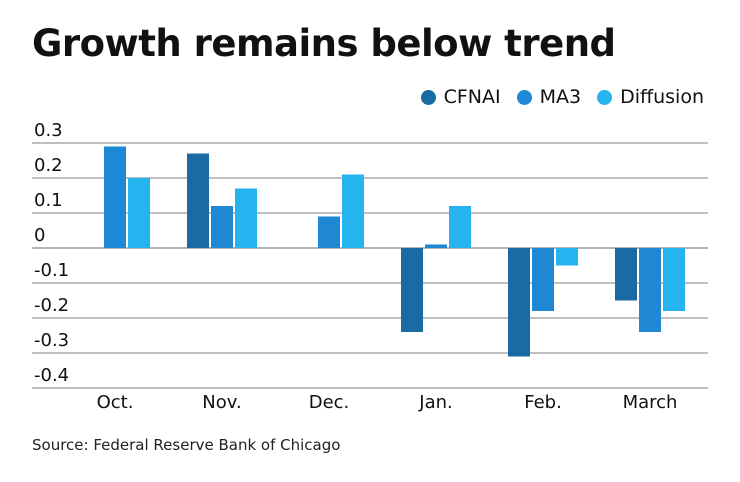  What do you see at coordinates (650, 402) in the screenshot?
I see `x-tick-label: March` at bounding box center [650, 402].